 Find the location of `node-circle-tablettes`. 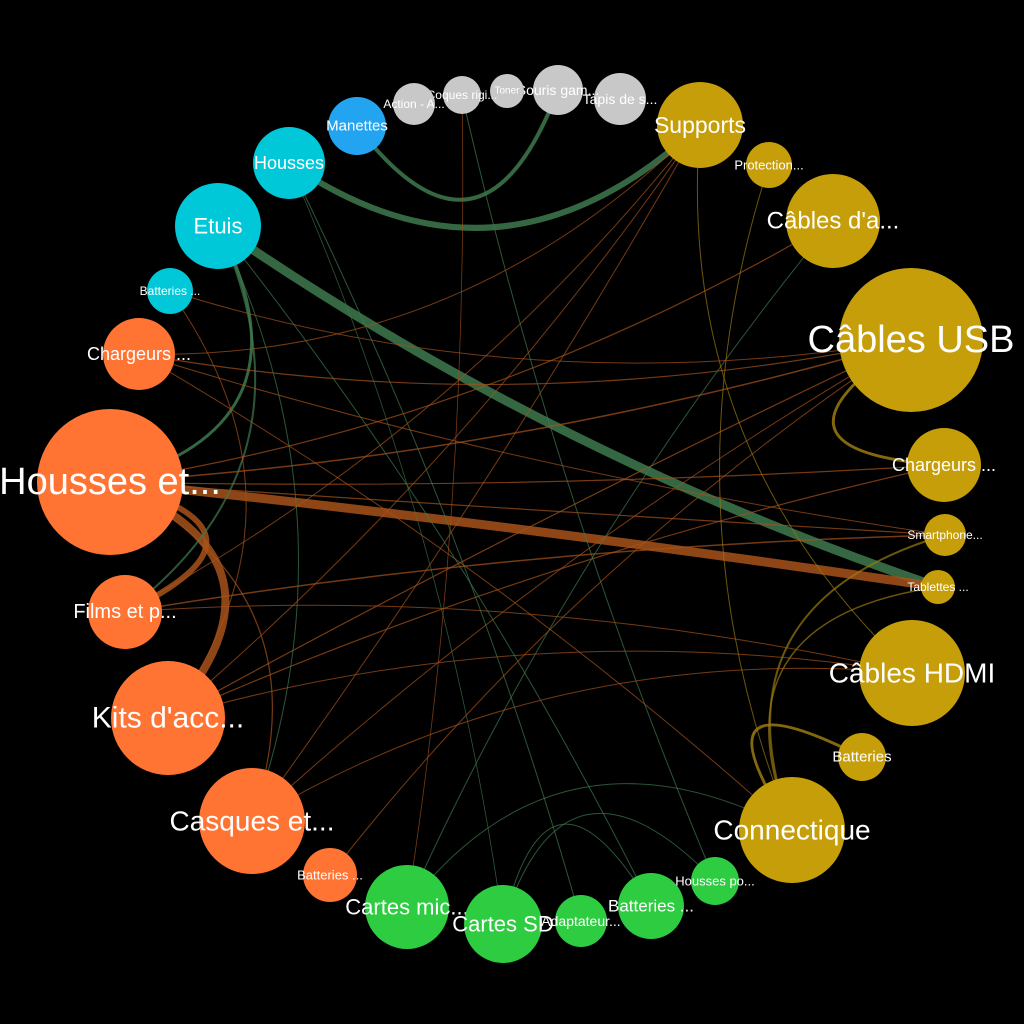

node-circle-tablettes is located at coordinates (938, 587).